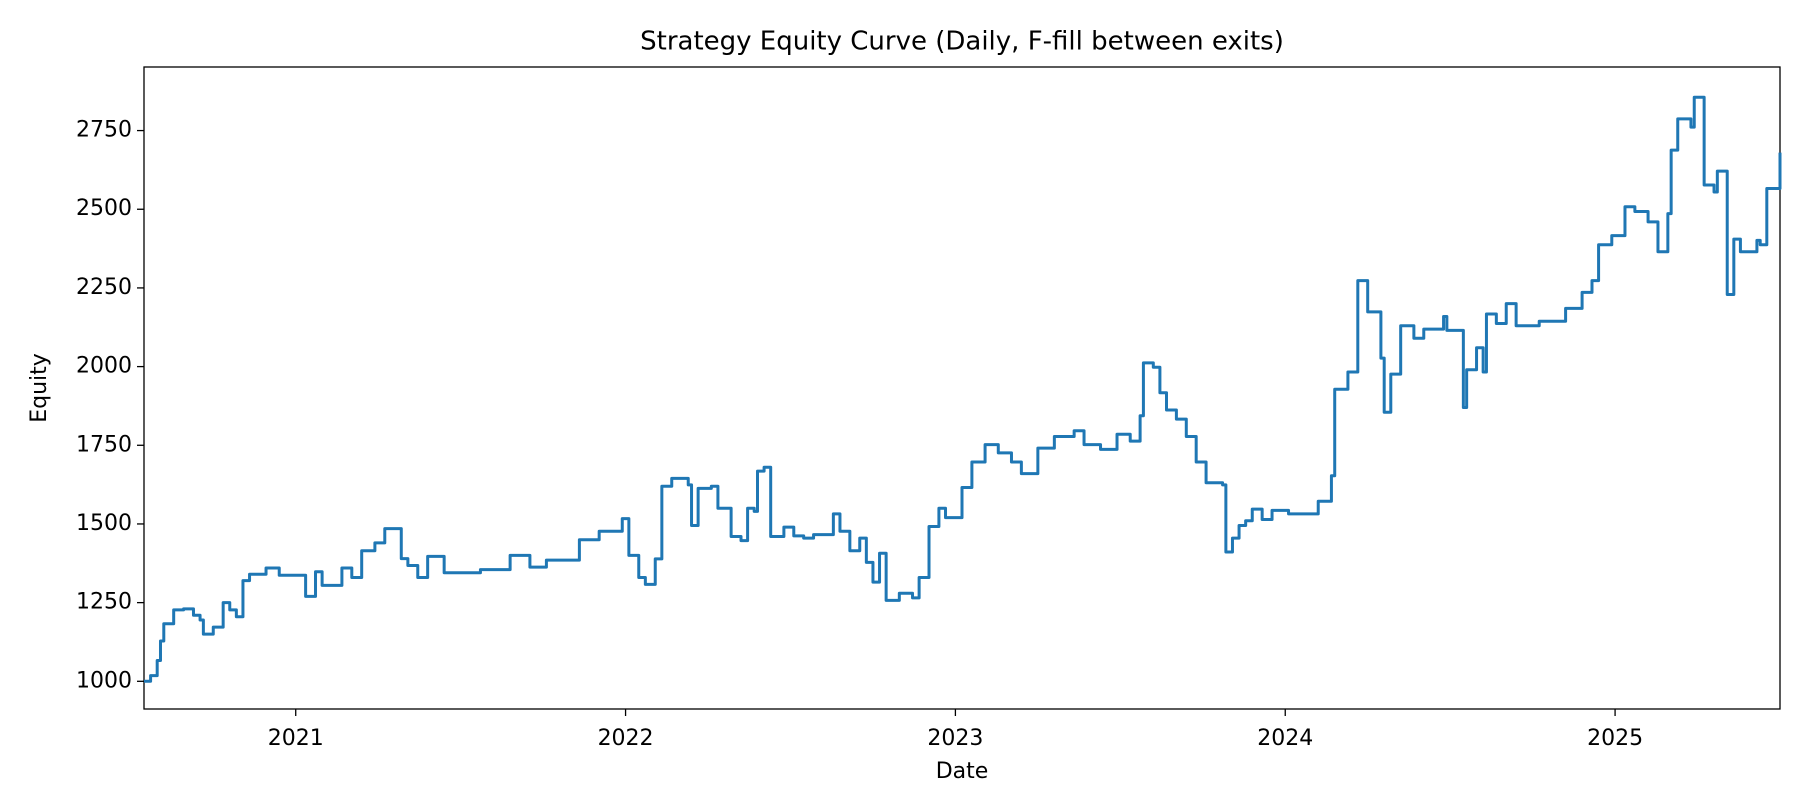 This screenshot has width=1800, height=810. What do you see at coordinates (1285, 738) in the screenshot?
I see `x-tick-label: 2024` at bounding box center [1285, 738].